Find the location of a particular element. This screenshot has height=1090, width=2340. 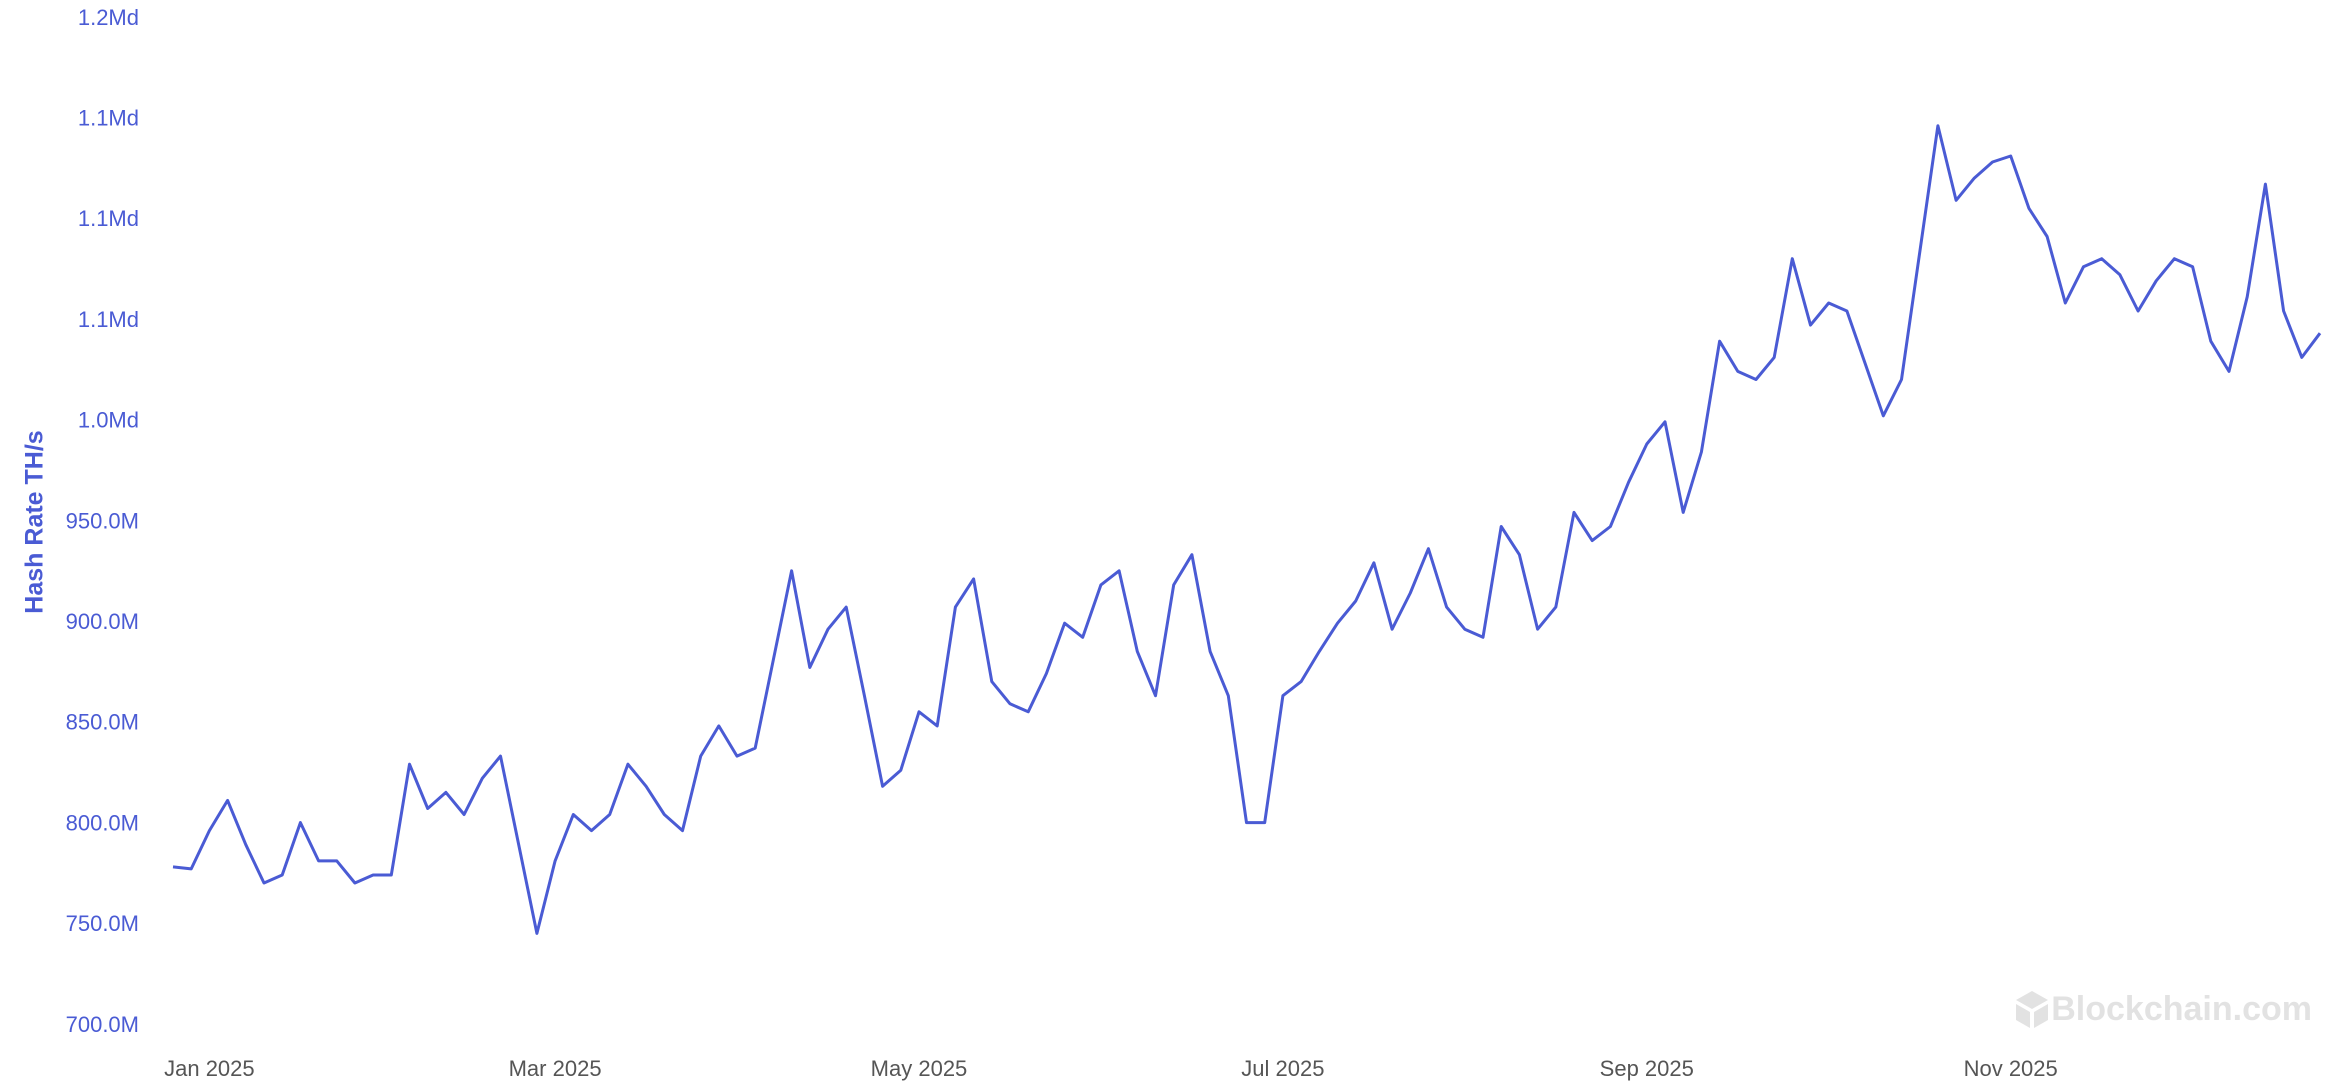

y-tick-label: 900.0M is located at coordinates (102, 621).